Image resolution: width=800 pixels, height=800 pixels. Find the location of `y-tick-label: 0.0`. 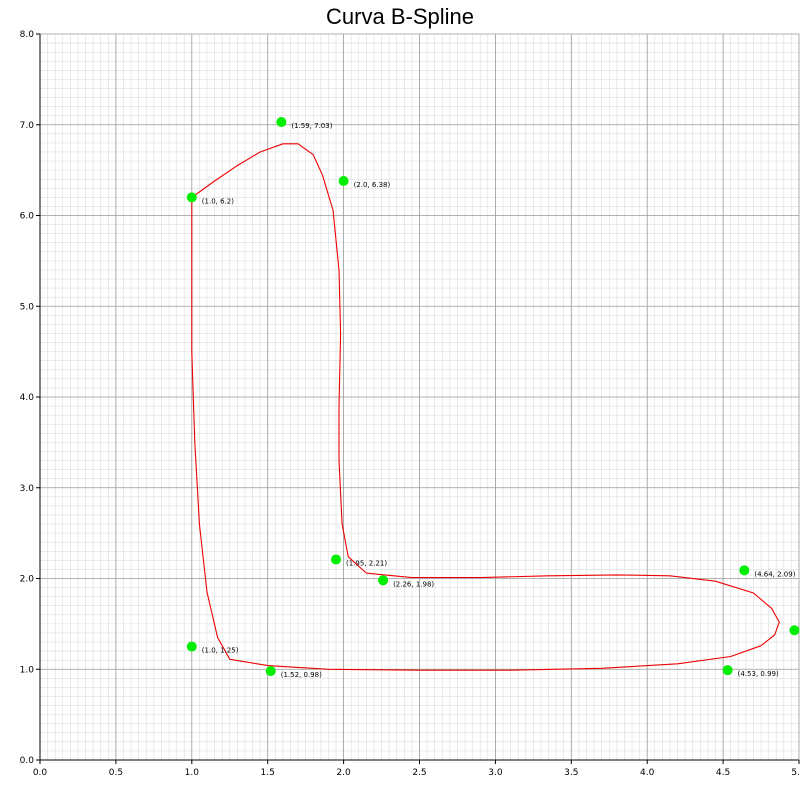

y-tick-label: 0.0 is located at coordinates (27, 761).